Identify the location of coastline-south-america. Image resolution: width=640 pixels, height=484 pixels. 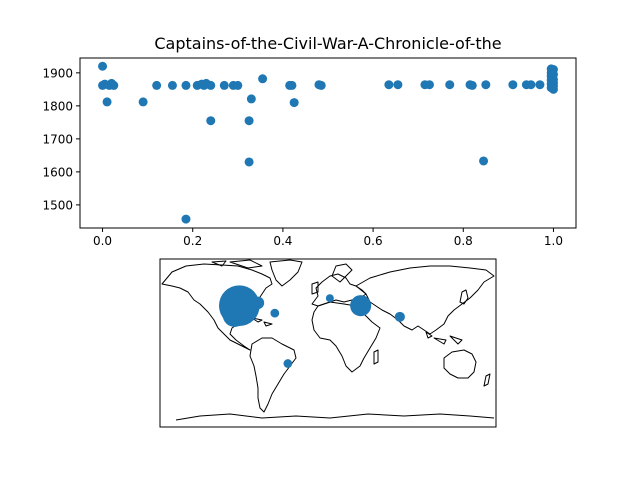
(273, 375).